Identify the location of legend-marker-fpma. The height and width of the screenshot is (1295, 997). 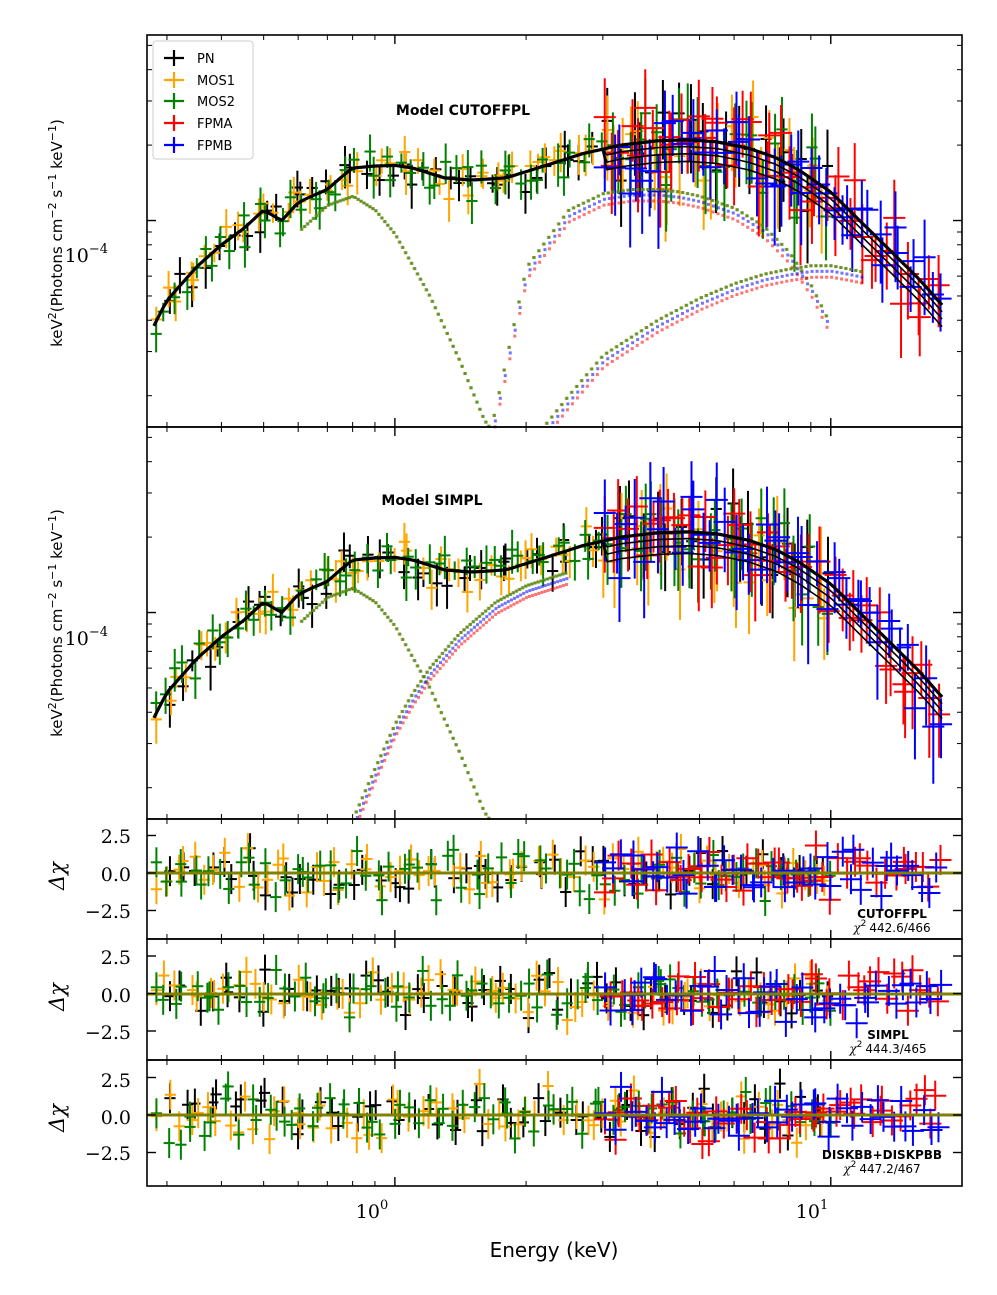
(174, 123).